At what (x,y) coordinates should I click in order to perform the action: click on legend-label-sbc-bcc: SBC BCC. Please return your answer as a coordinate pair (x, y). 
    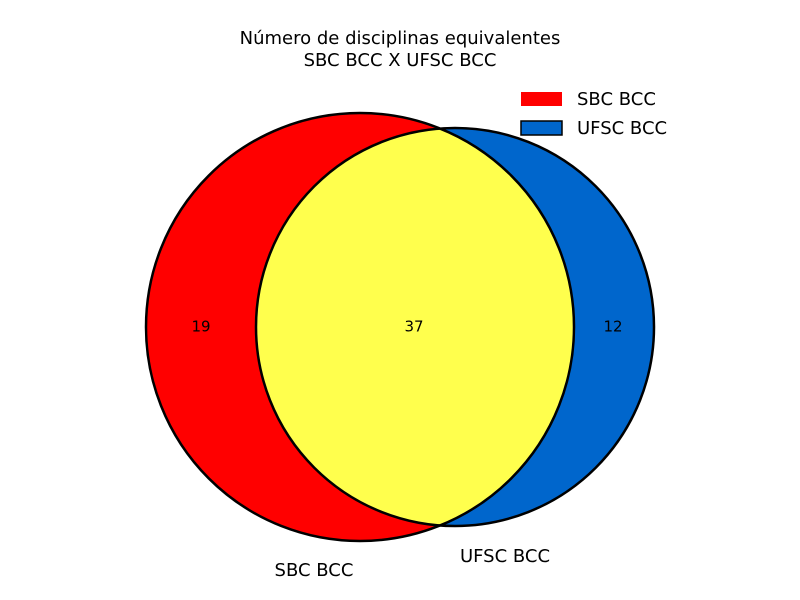
    Looking at the image, I should click on (616, 99).